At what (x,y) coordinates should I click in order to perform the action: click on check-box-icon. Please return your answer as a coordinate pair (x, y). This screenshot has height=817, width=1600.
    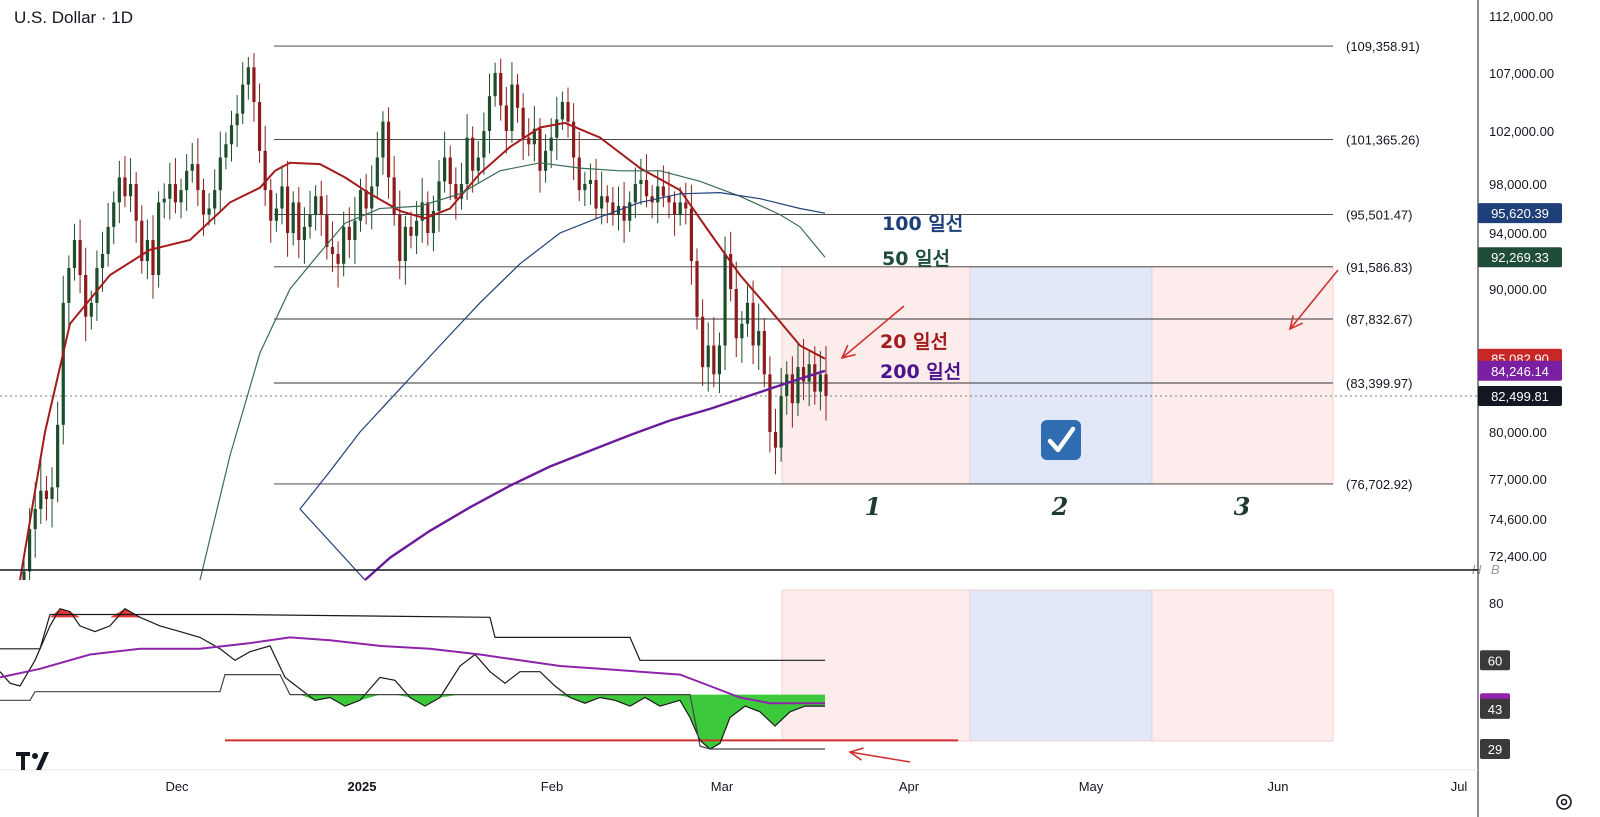
    Looking at the image, I should click on (1061, 440).